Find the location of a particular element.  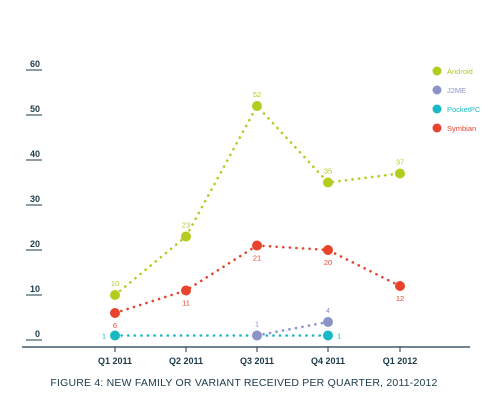

legend-label-android: Android is located at coordinates (460, 71).